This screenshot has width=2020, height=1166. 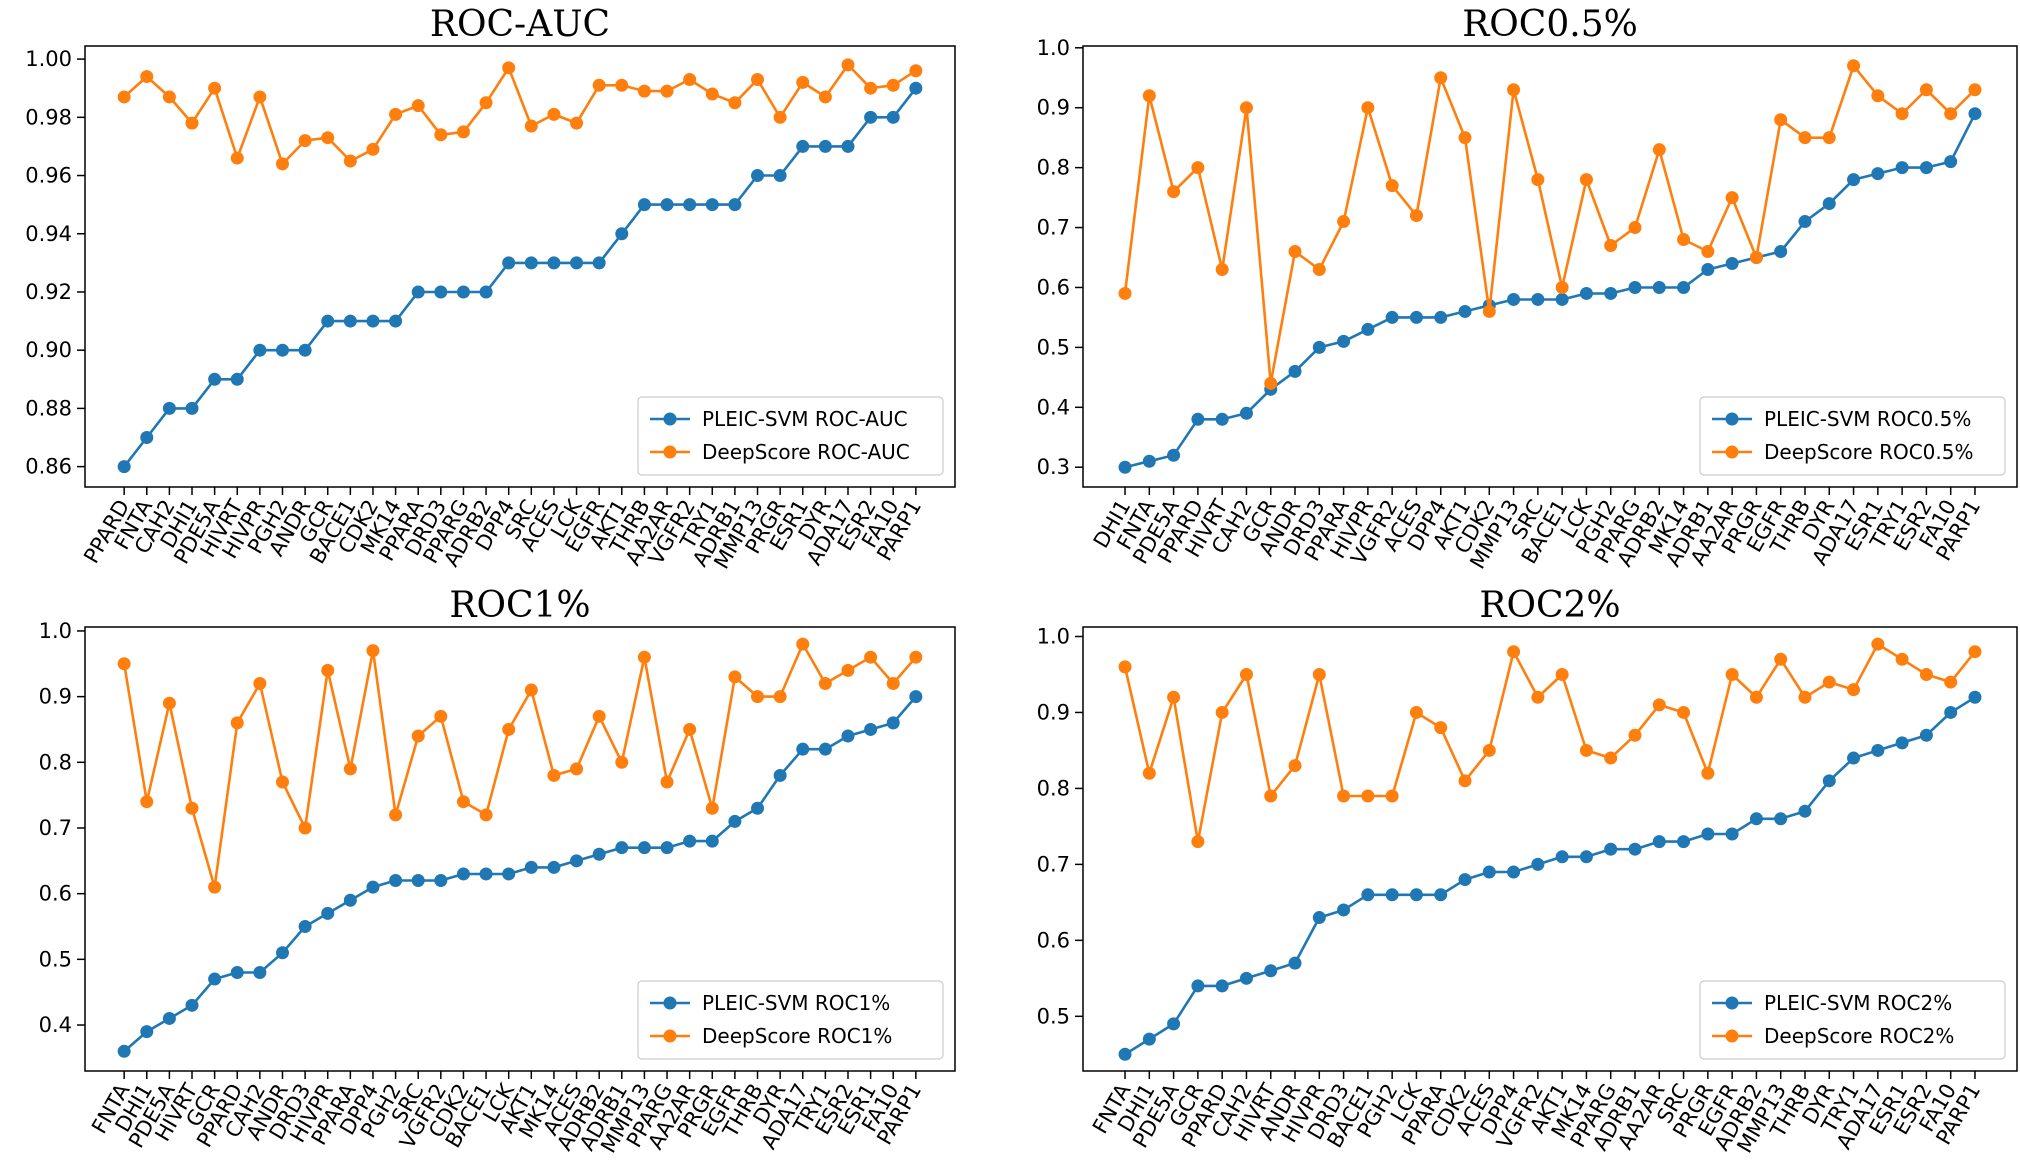 What do you see at coordinates (55, 762) in the screenshot?
I see `y-tick-label: 0.8` at bounding box center [55, 762].